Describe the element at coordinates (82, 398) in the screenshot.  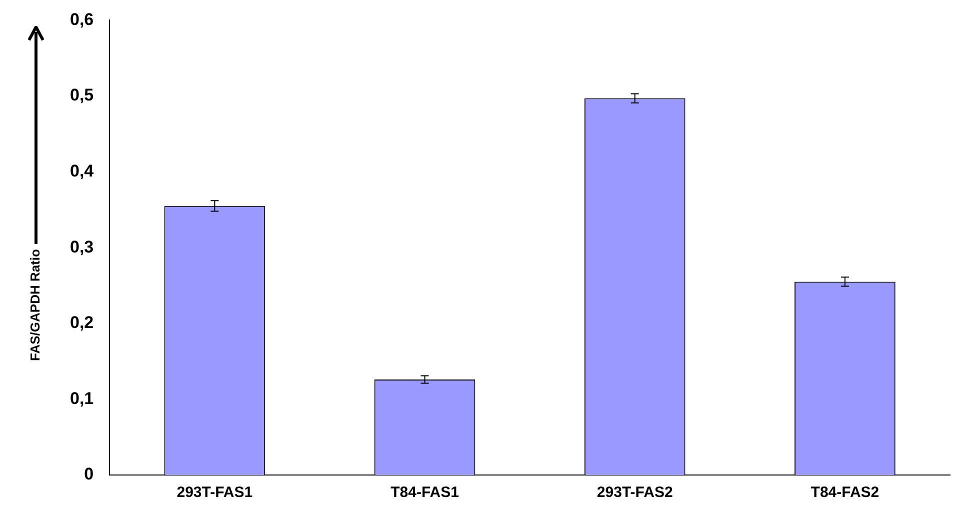
I see `y-tick-label: 0,1` at that location.